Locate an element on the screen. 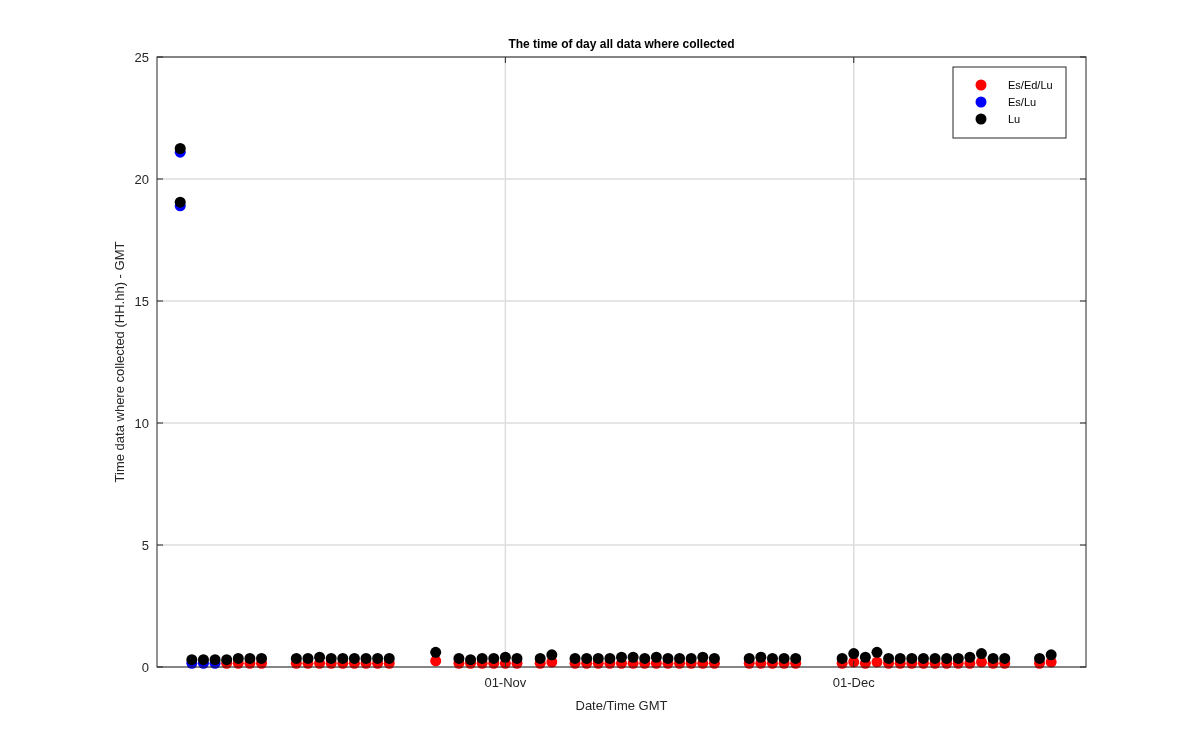 The width and height of the screenshot is (1200, 750). x-tick-label: 01-Dec is located at coordinates (854, 682).